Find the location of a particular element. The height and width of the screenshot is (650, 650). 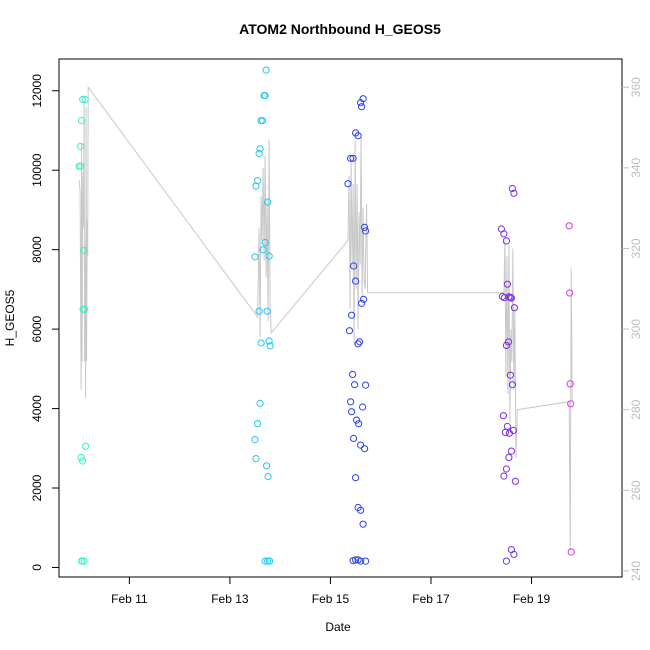

y2-tick-label: 340 is located at coordinates (636, 168).